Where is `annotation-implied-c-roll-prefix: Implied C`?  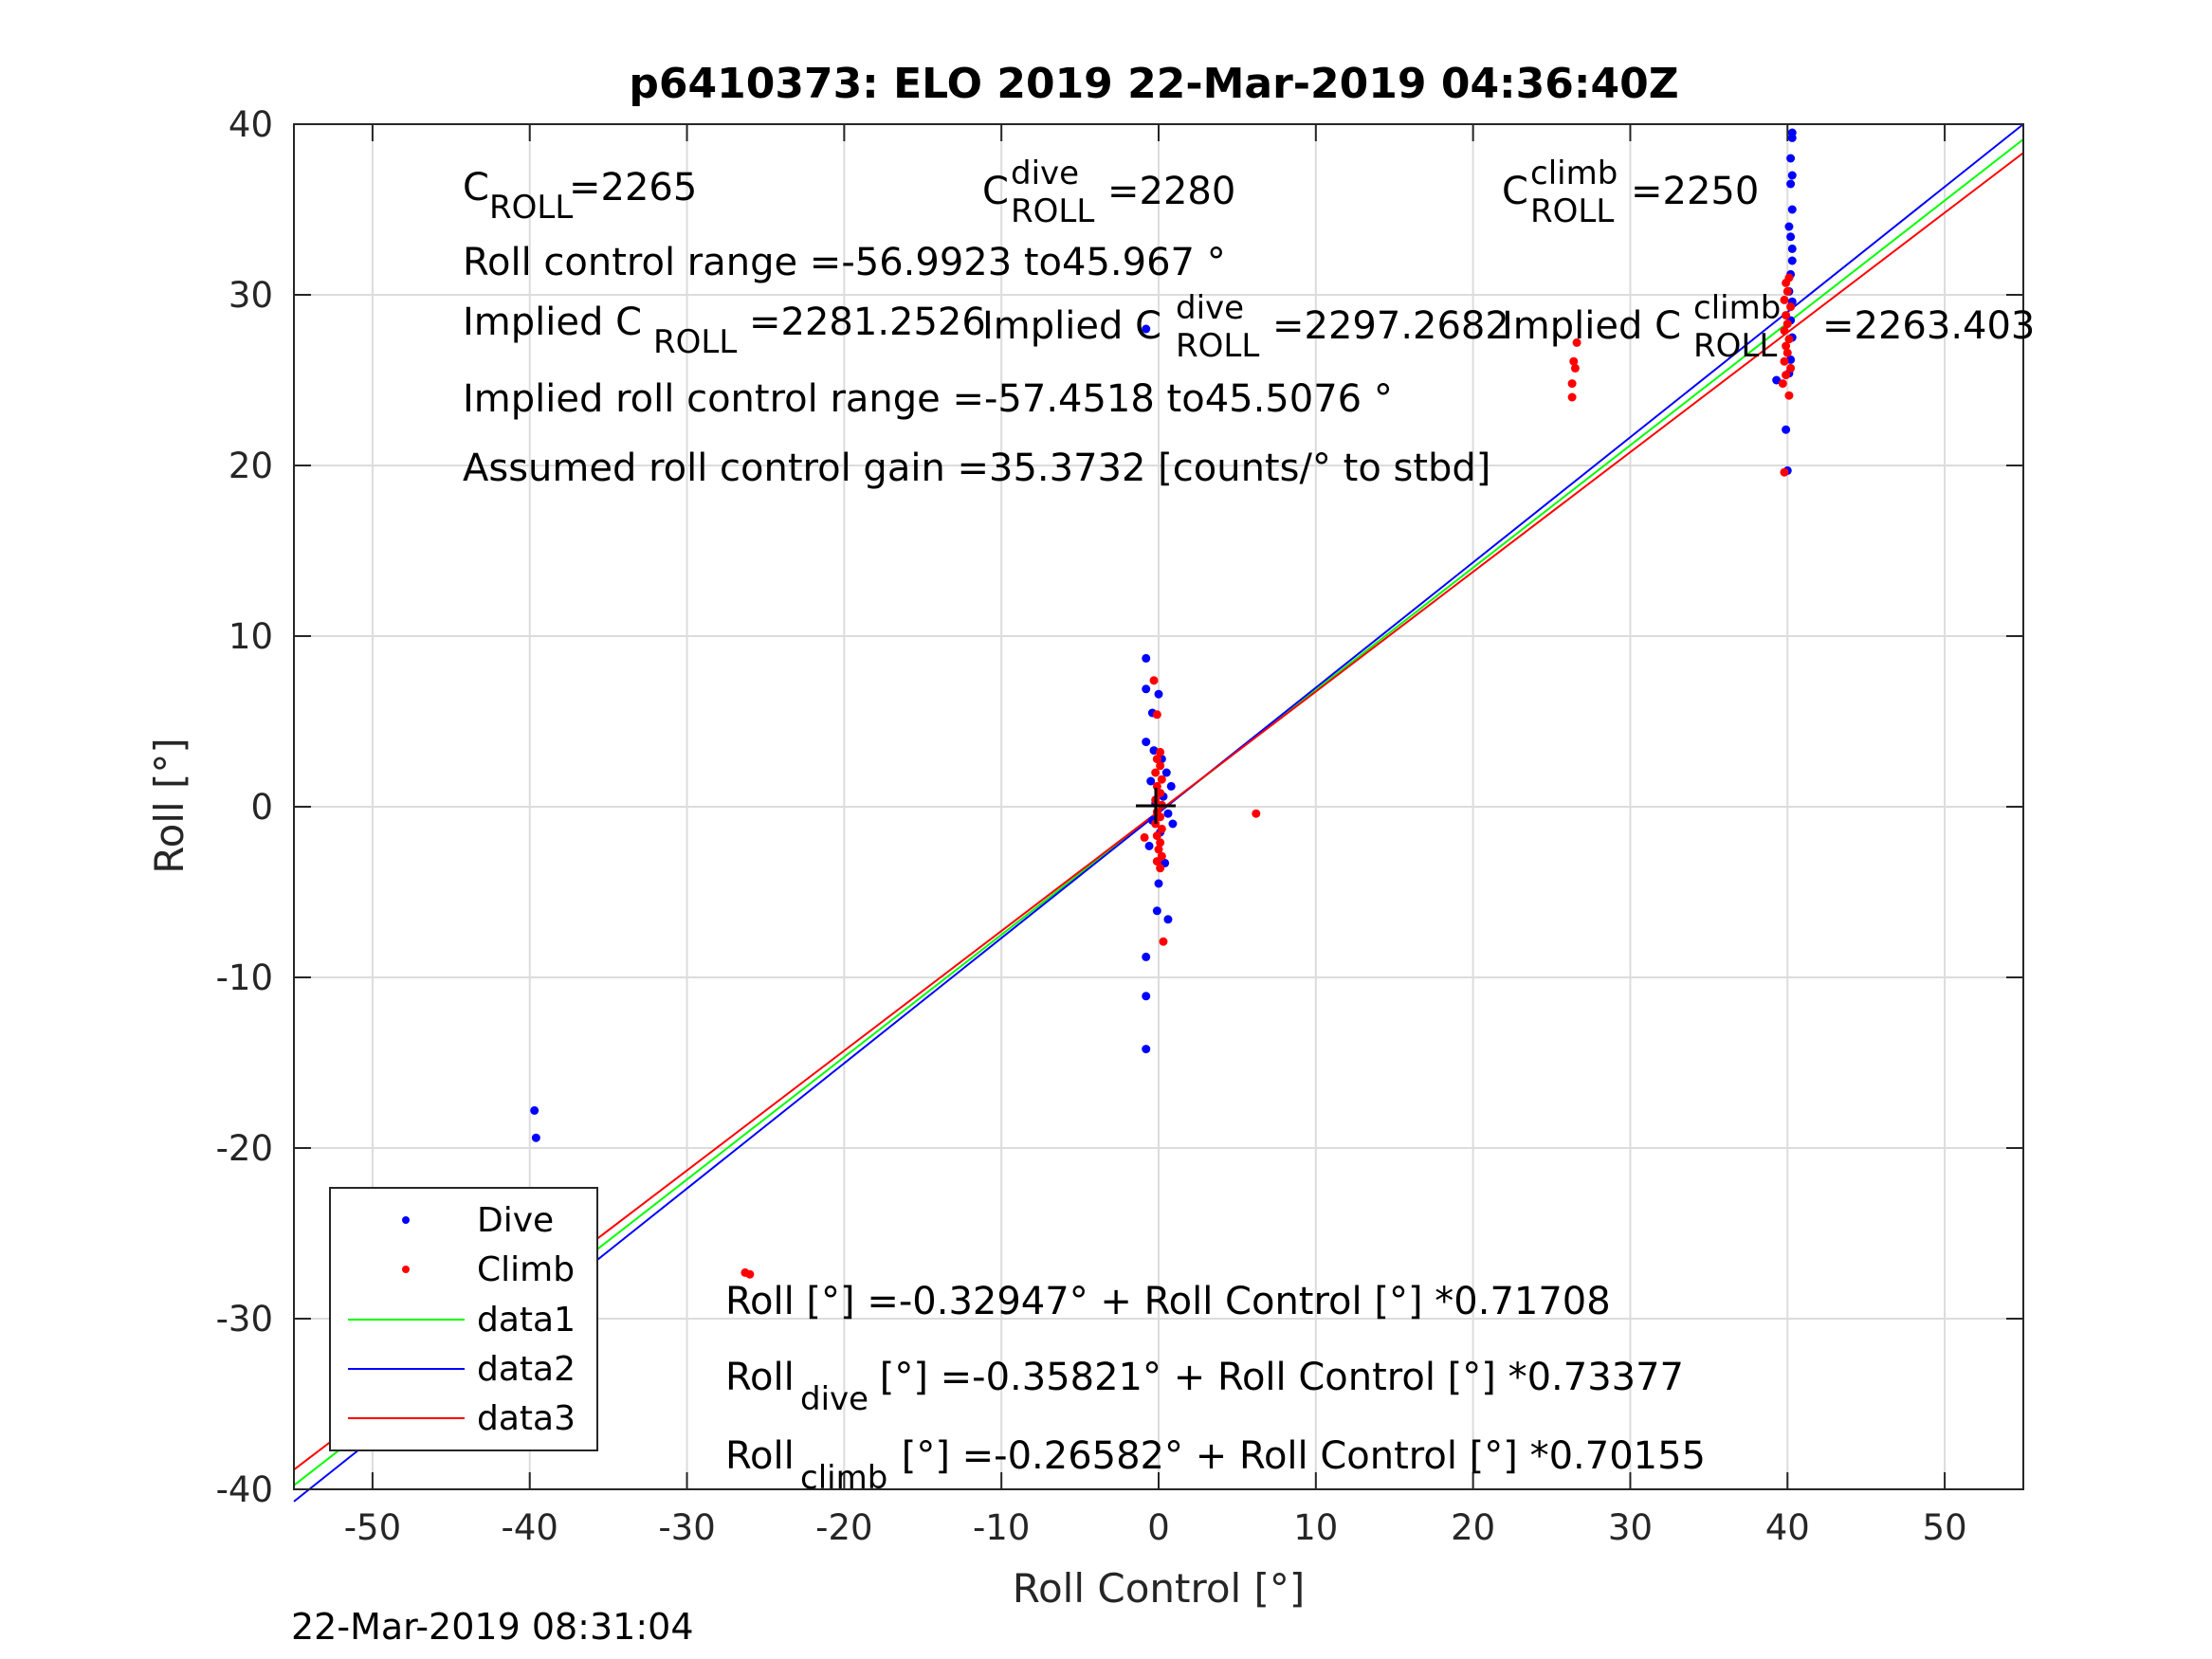
annotation-implied-c-roll-prefix: Implied C is located at coordinates (552, 322).